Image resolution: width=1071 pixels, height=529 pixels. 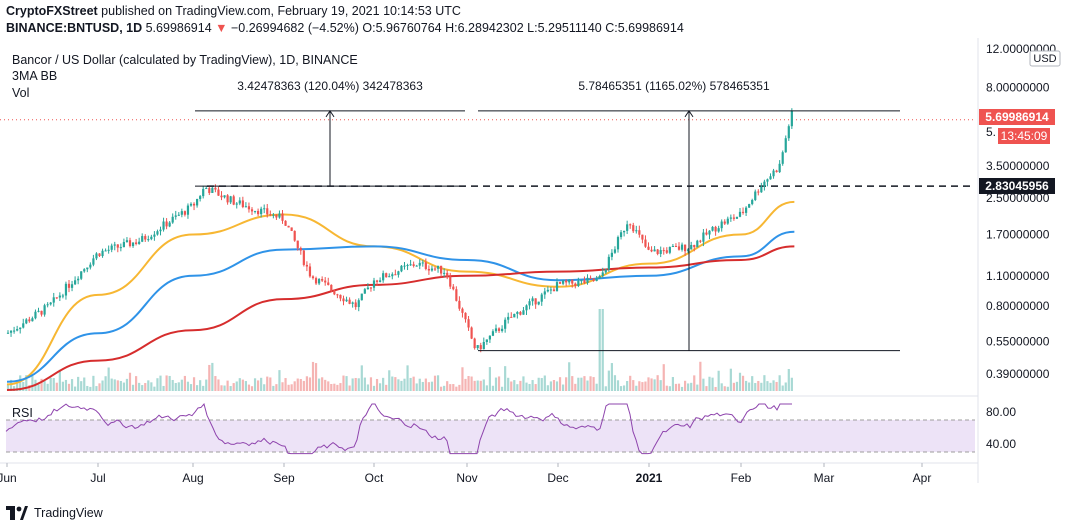 What do you see at coordinates (399, 350) in the screenshot?
I see `volume-bars` at bounding box center [399, 350].